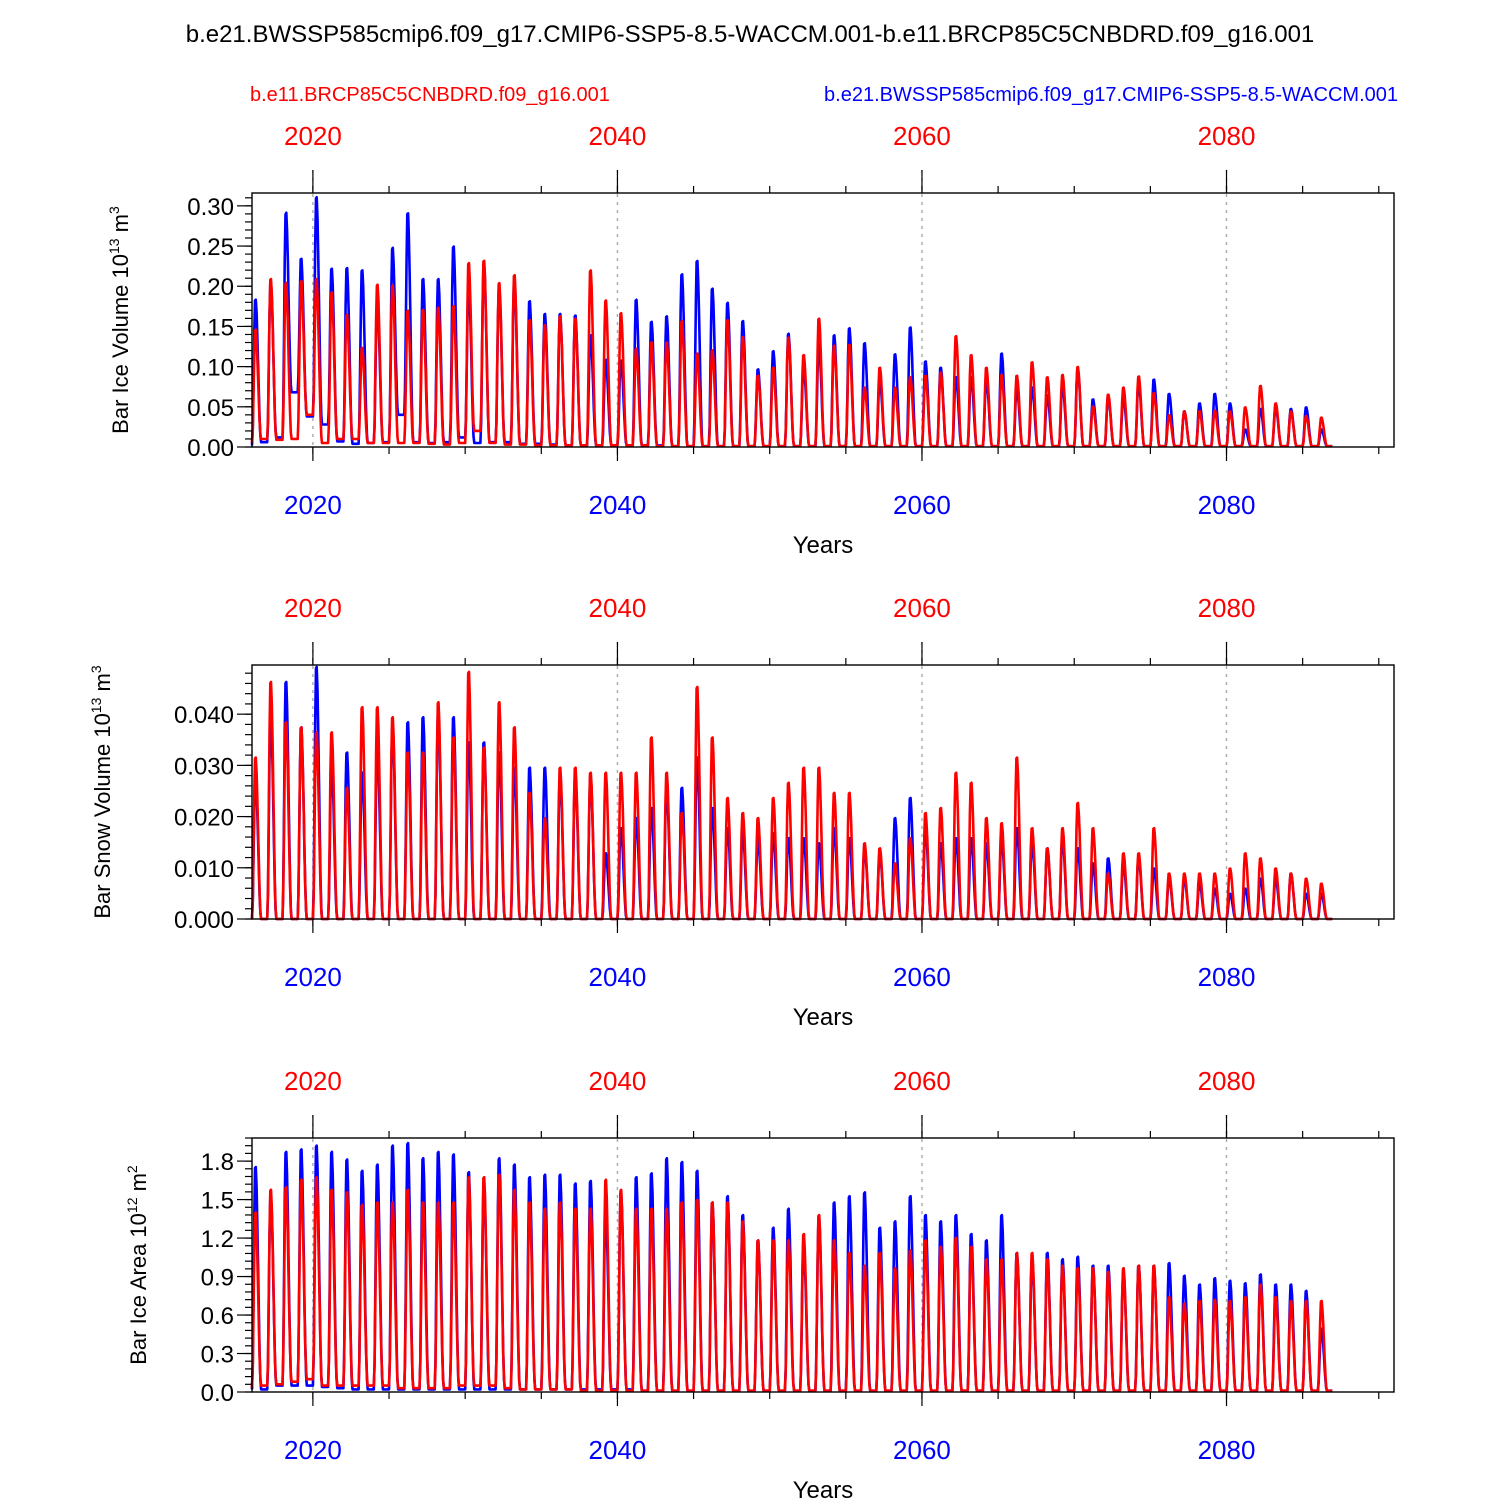  Describe the element at coordinates (217, 1393) in the screenshot. I see `y-tick-label: 0.0` at that location.